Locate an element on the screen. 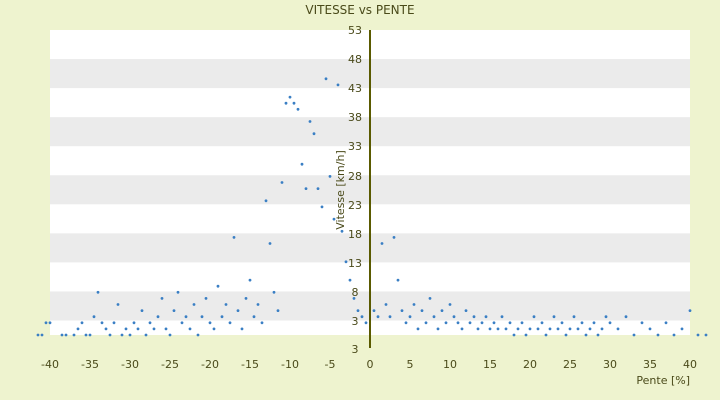 Image resolution: width=720 pixels, height=400 pixels. x-tick-label: -40 is located at coordinates (50, 364).